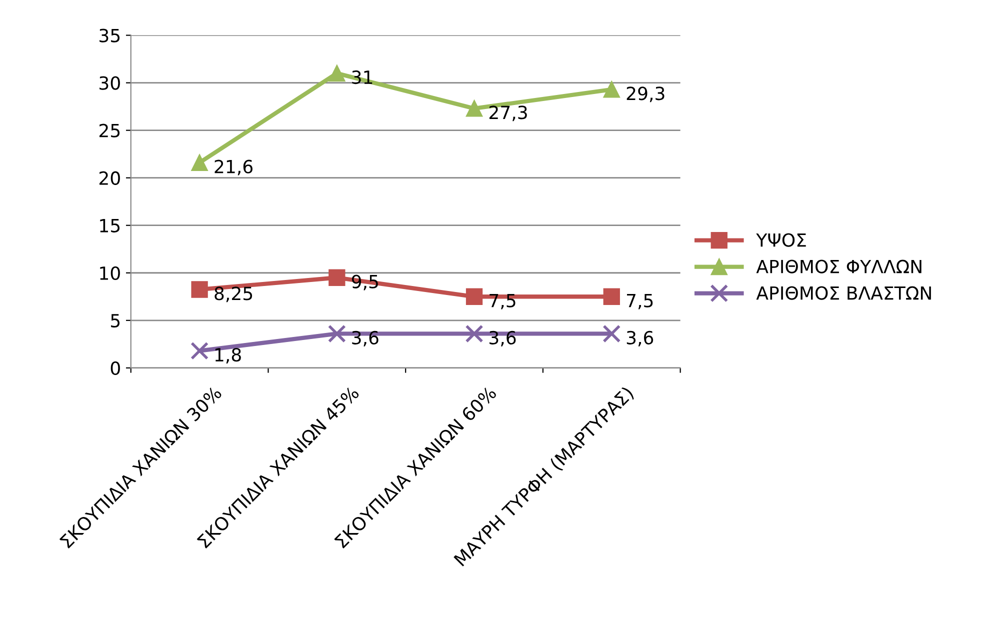  What do you see at coordinates (839, 267) in the screenshot?
I see `legend-label: ΑΡΙΘΜΟΣ ΦΥΛΛΩΝ` at bounding box center [839, 267].